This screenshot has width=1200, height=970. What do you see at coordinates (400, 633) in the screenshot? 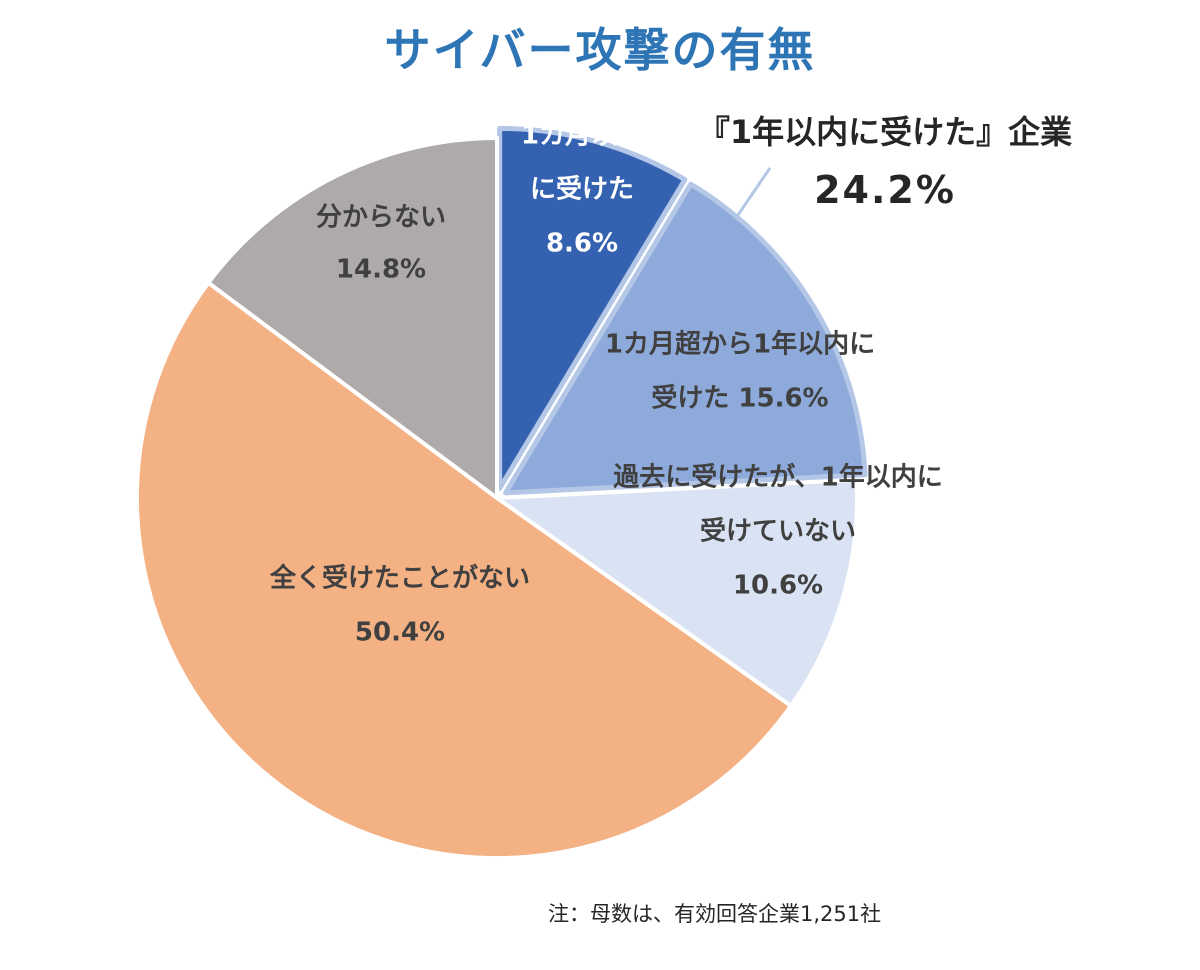
I see `slice-label-4-line-2: 50.4%` at bounding box center [400, 633].